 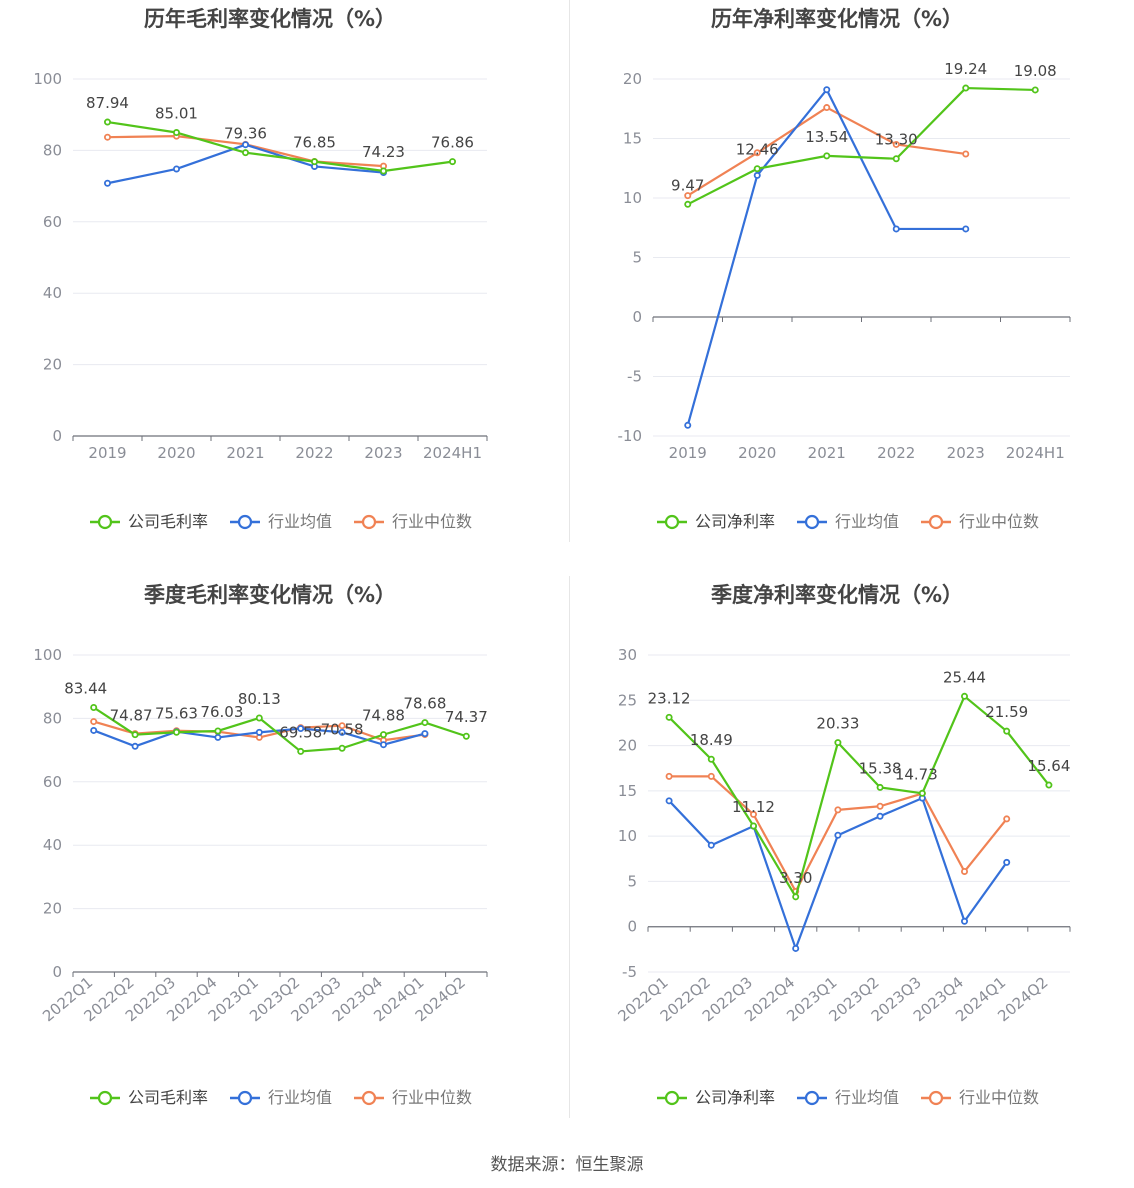 I want to click on data-label: 85.01, so click(x=176, y=114).